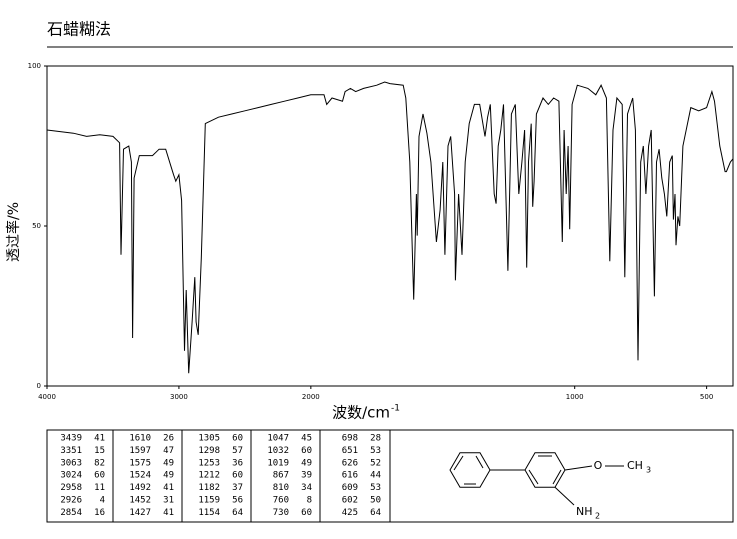  I want to click on methyl-label: CH, so click(635, 465).